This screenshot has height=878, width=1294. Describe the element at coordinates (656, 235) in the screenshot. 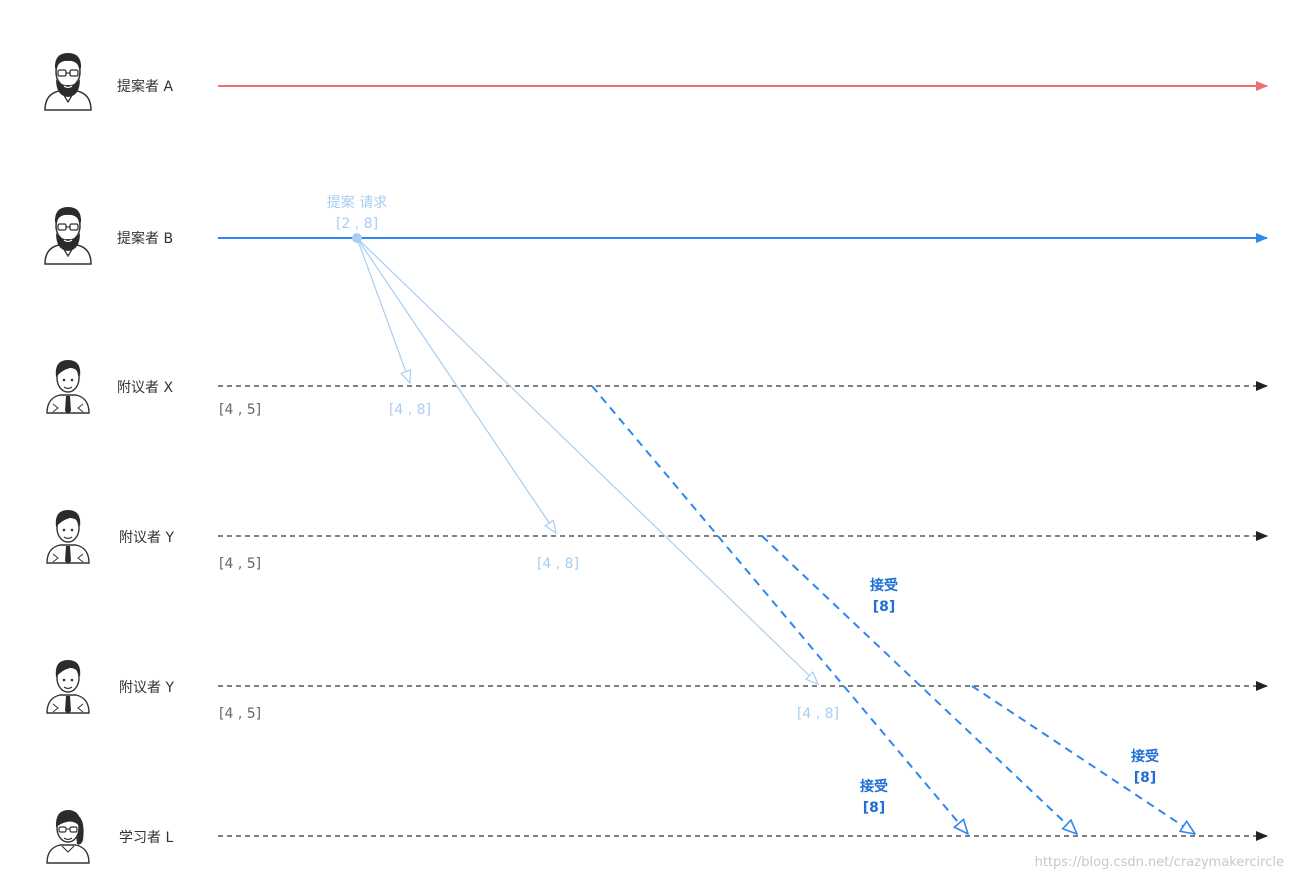

I see `actor-row-proposer-b: 提案者 B` at that location.